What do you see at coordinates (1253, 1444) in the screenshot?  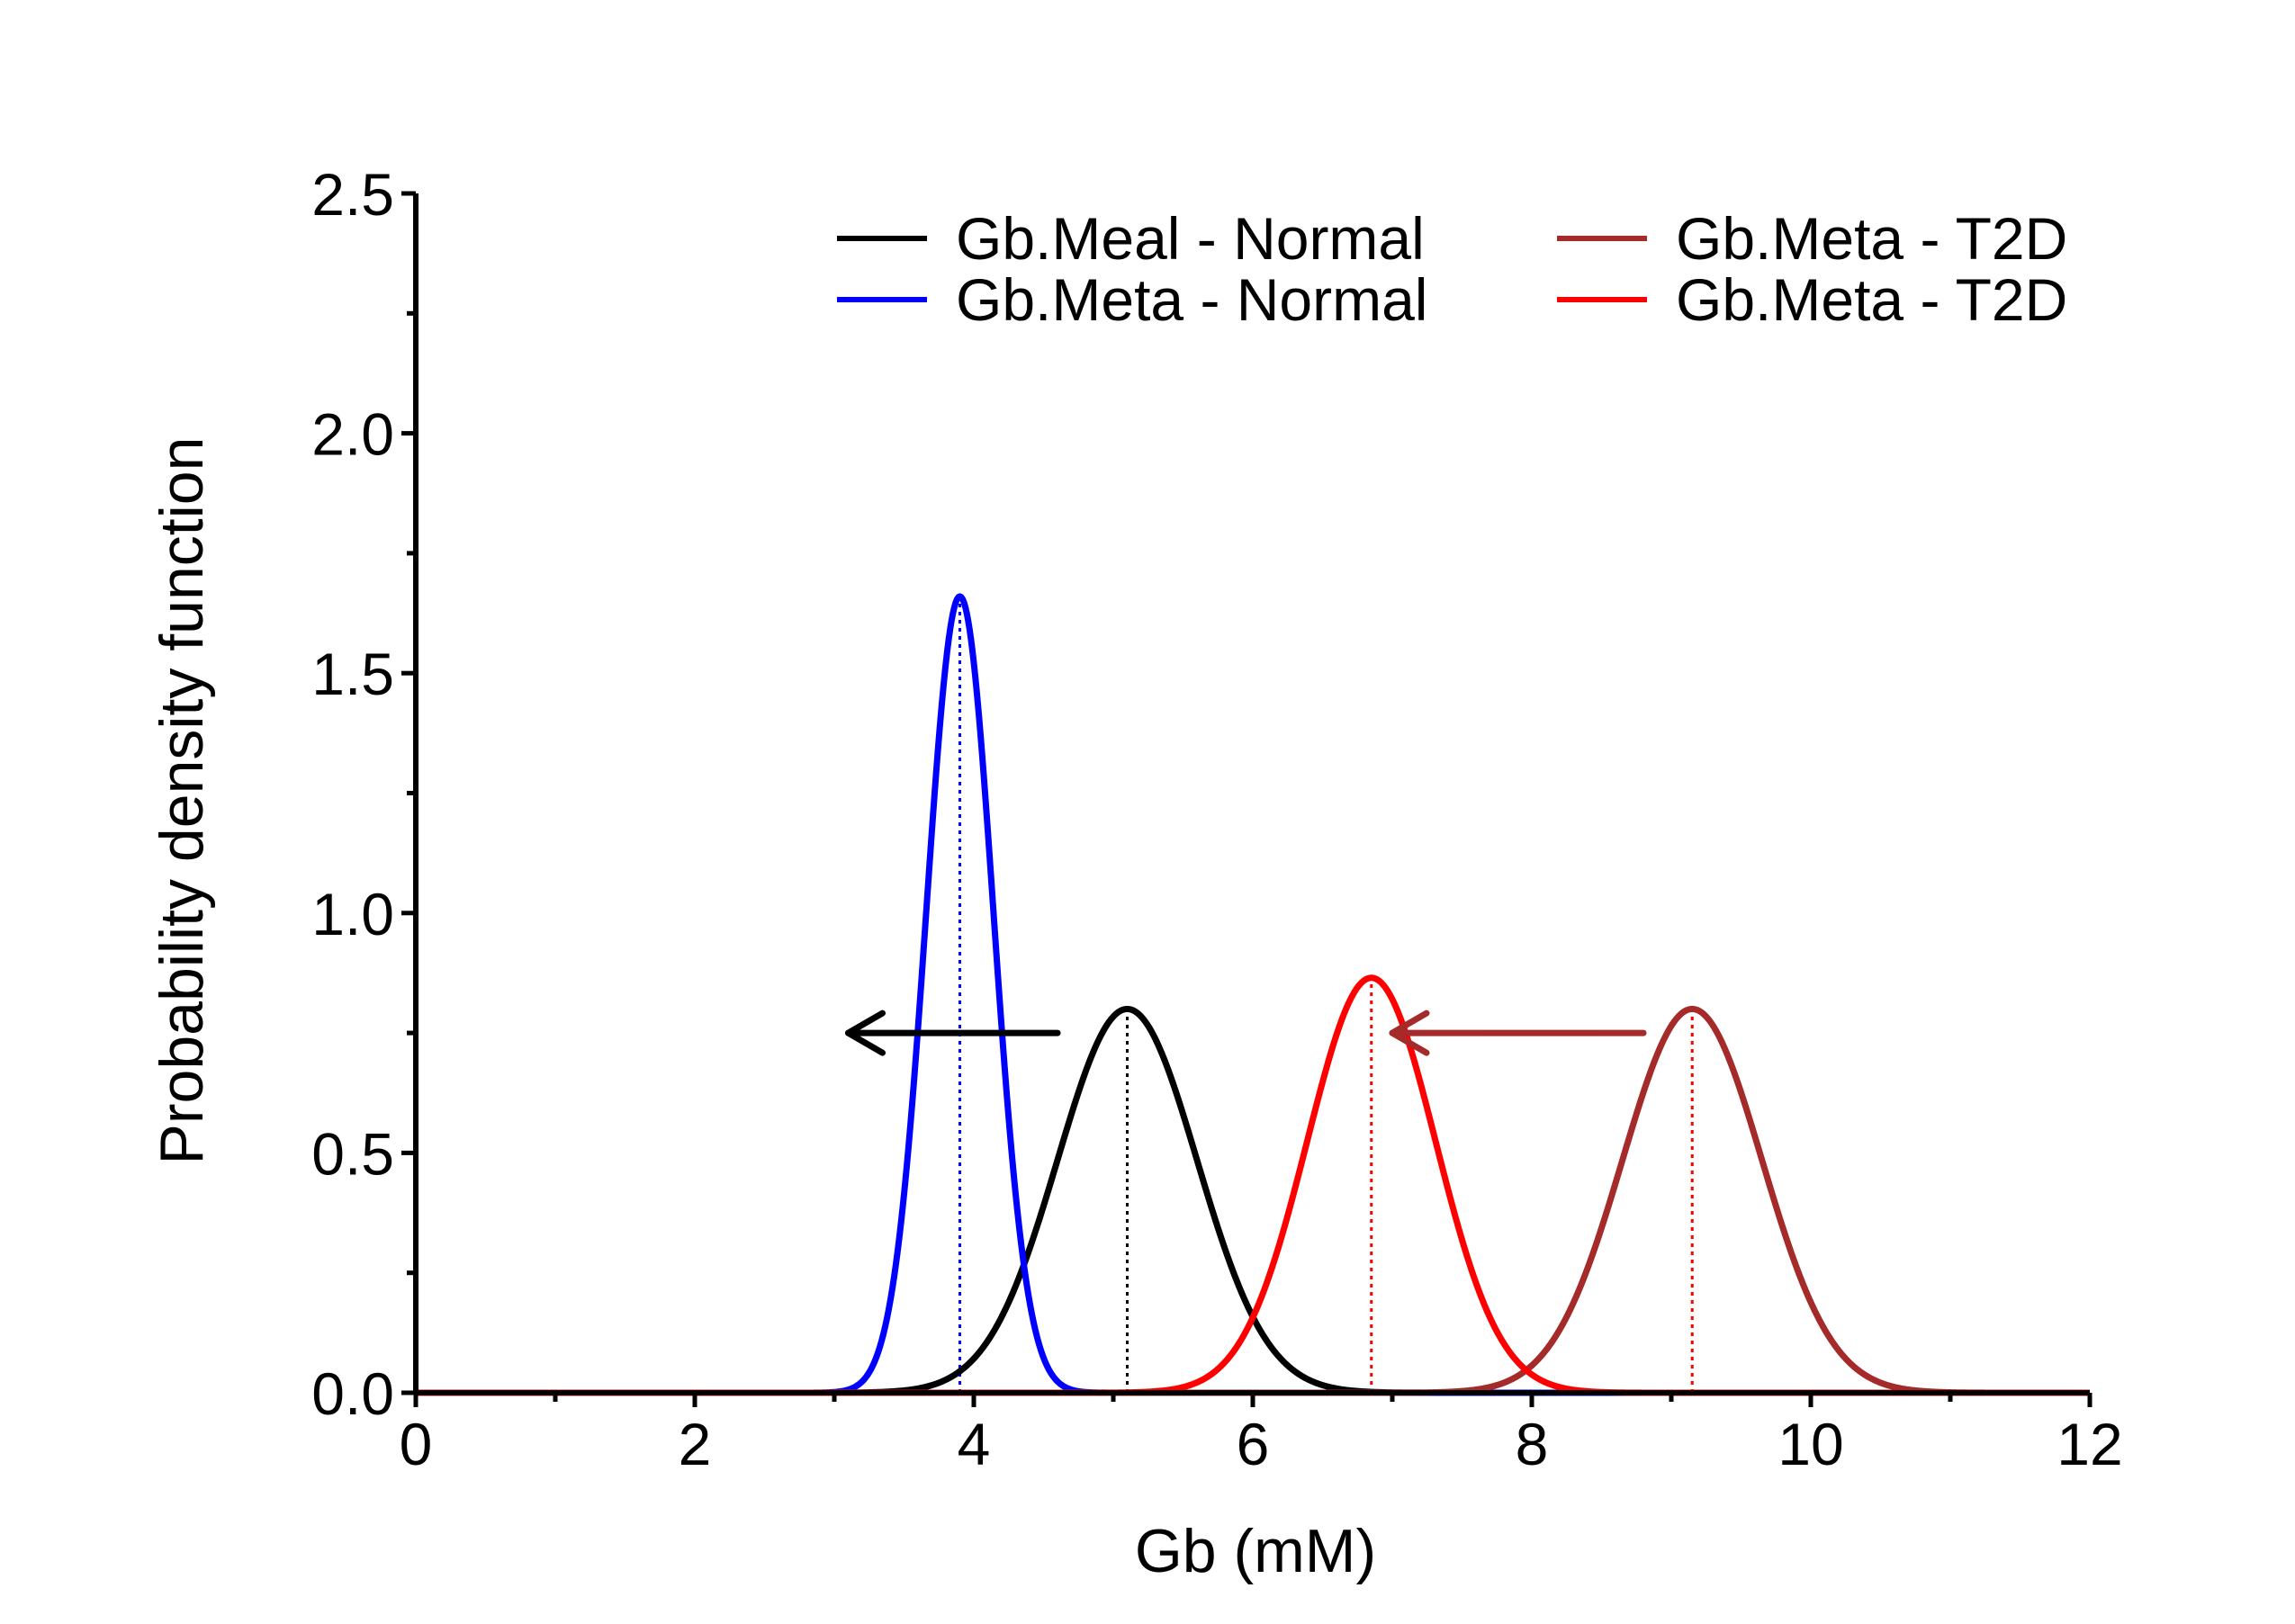 I see `x-tick-label: 6` at bounding box center [1253, 1444].